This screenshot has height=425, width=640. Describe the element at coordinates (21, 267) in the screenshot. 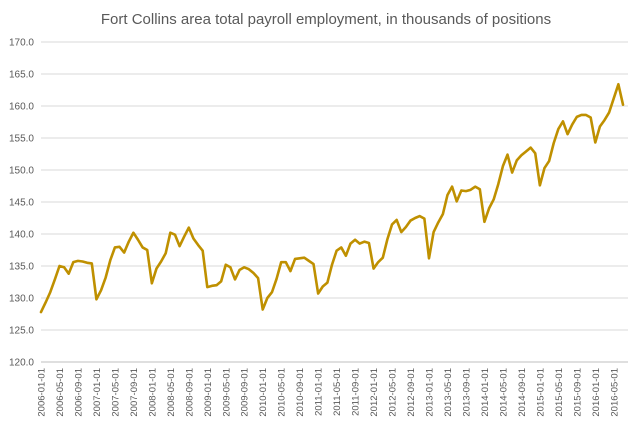

I see `y-tick-label: 135.0` at that location.